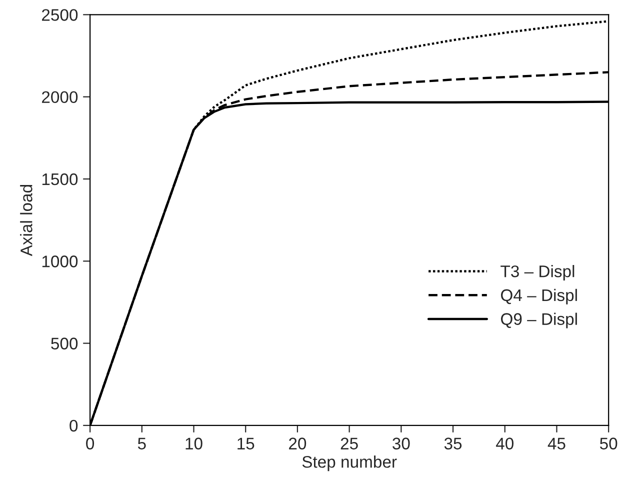  I want to click on y-tick-label: 2000, so click(60, 97).